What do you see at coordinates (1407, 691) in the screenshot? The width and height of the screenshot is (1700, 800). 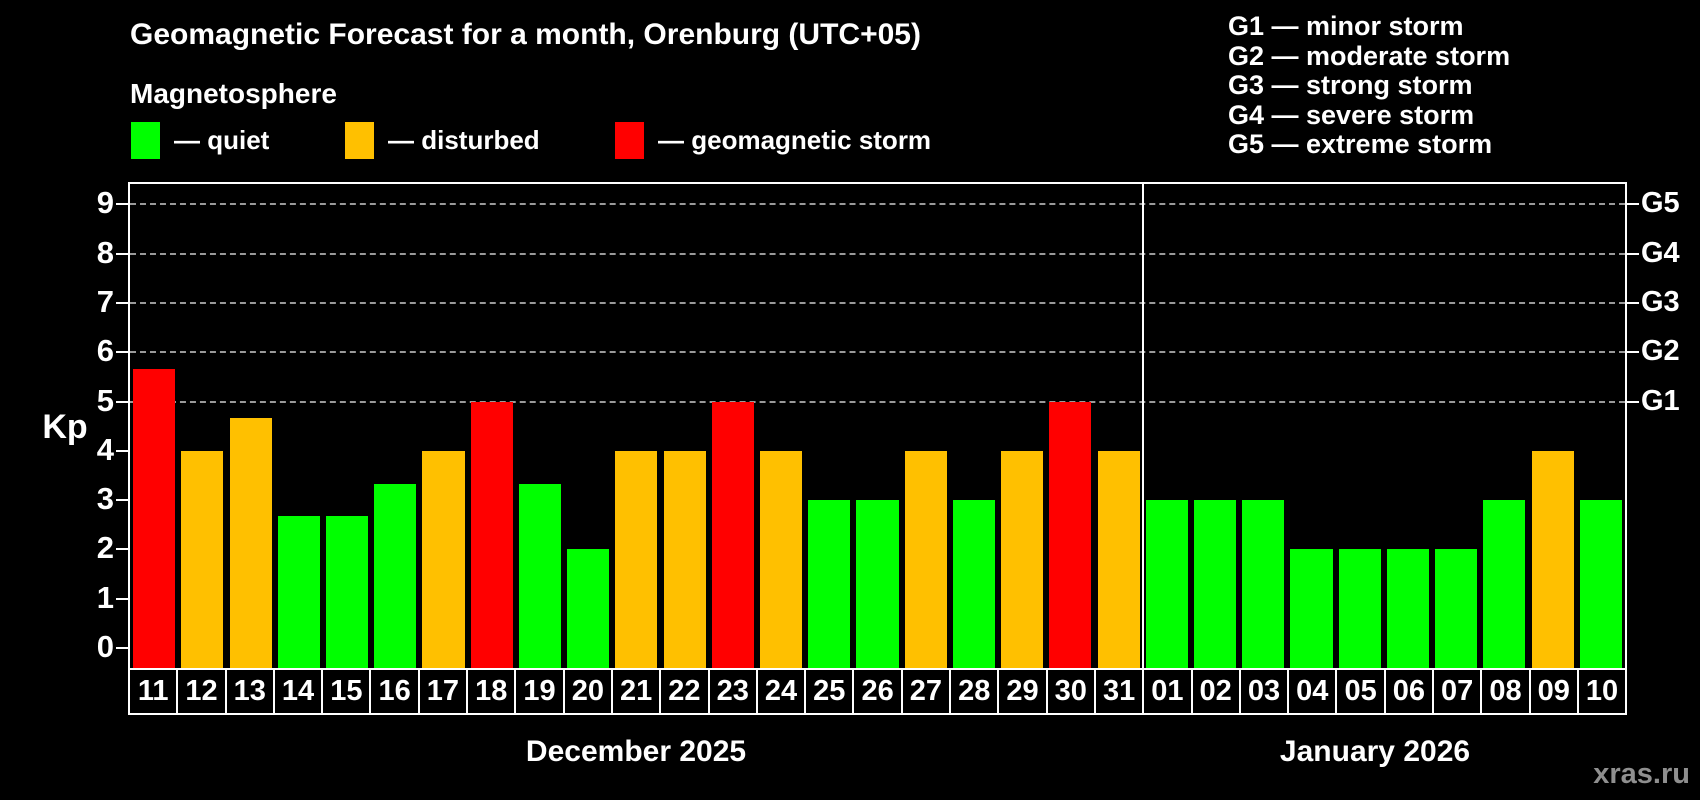 I see `day-label-06: 06` at bounding box center [1407, 691].